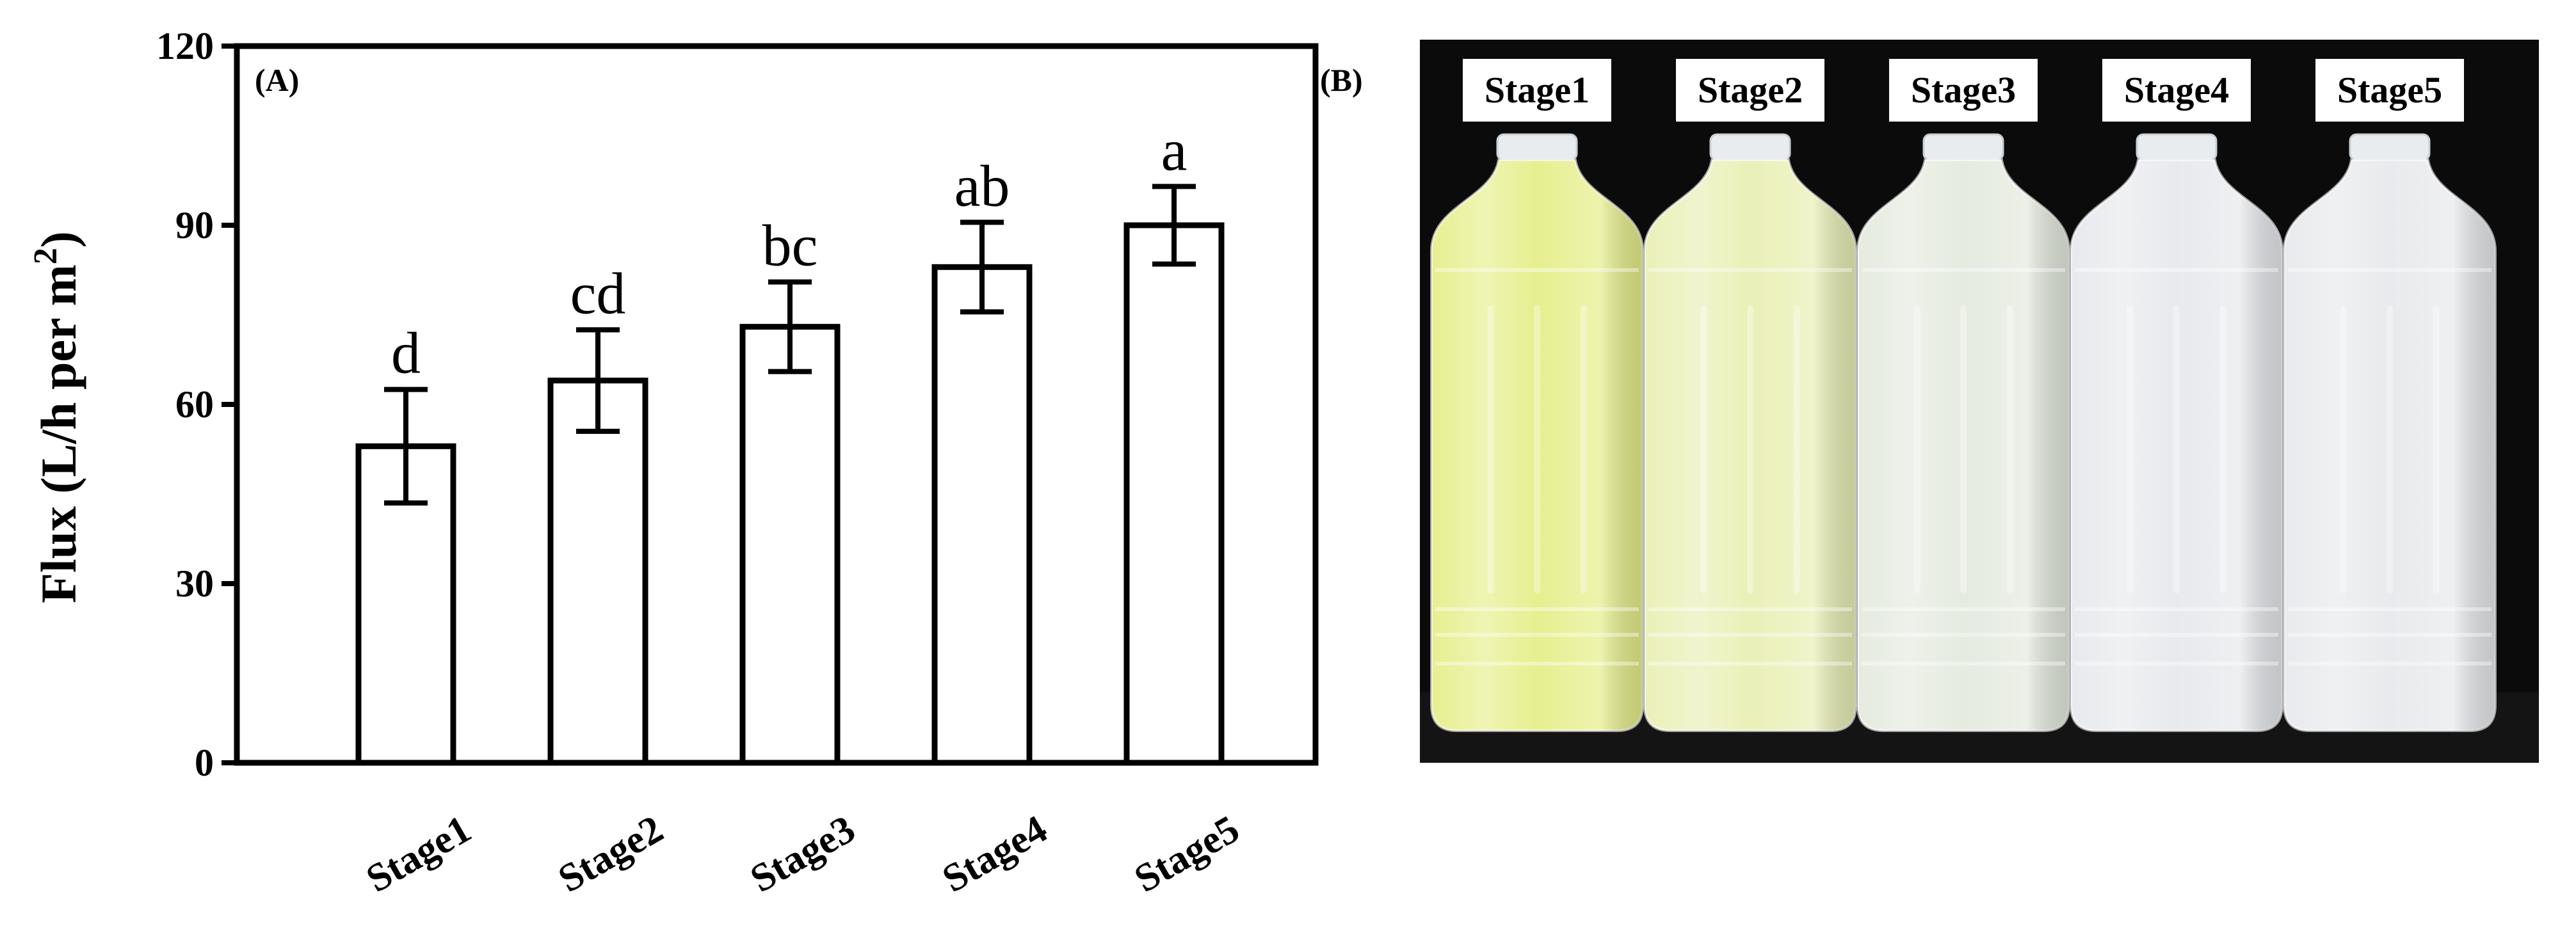  Describe the element at coordinates (1186, 854) in the screenshot. I see `x-tick-label: Stage5` at that location.